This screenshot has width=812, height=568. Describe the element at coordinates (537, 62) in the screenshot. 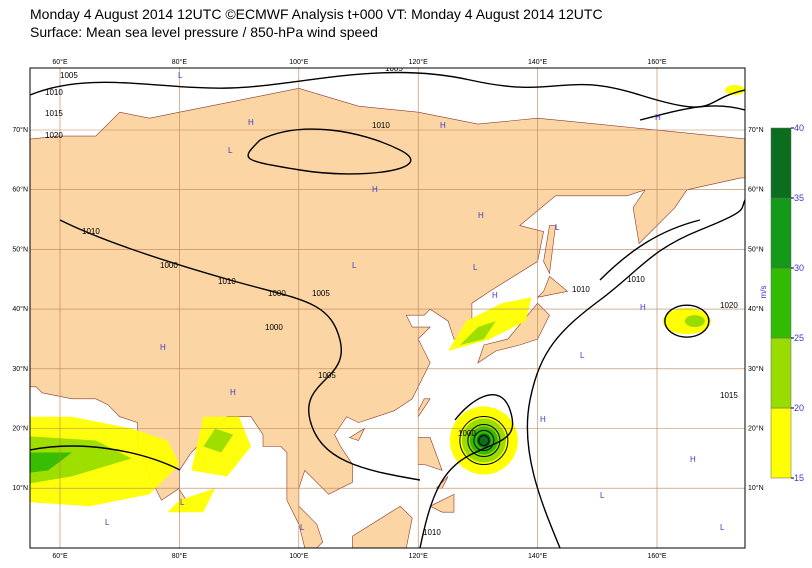

I see `lon-label-top: 140°E` at that location.